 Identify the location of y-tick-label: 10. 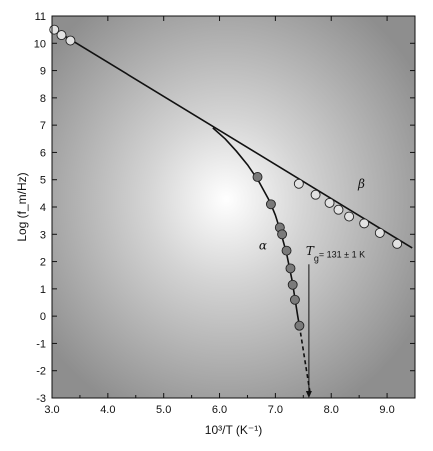
(40, 44).